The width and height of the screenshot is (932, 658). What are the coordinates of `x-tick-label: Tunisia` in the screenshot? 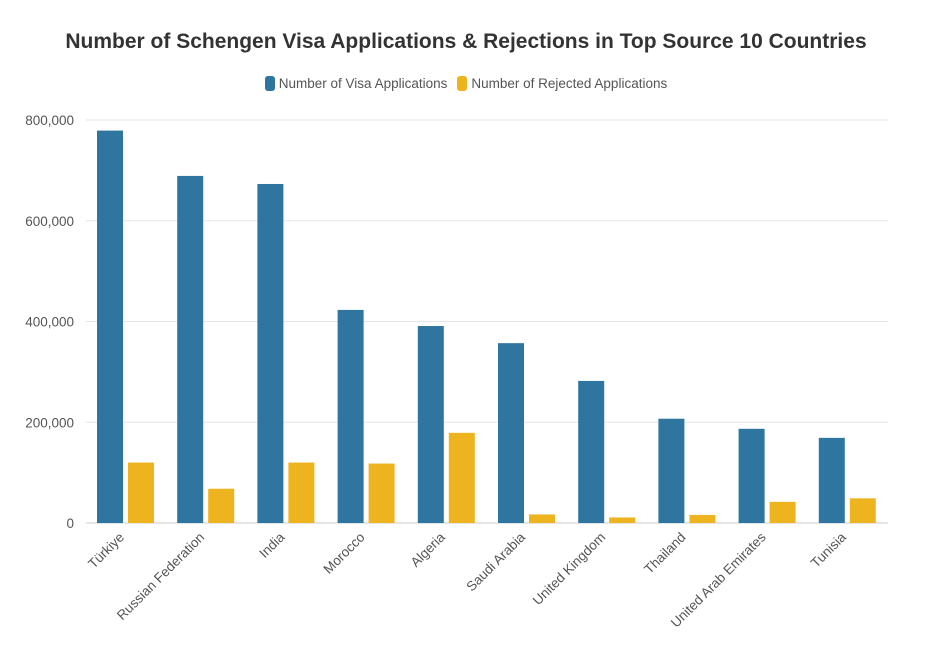 It's located at (828, 549).